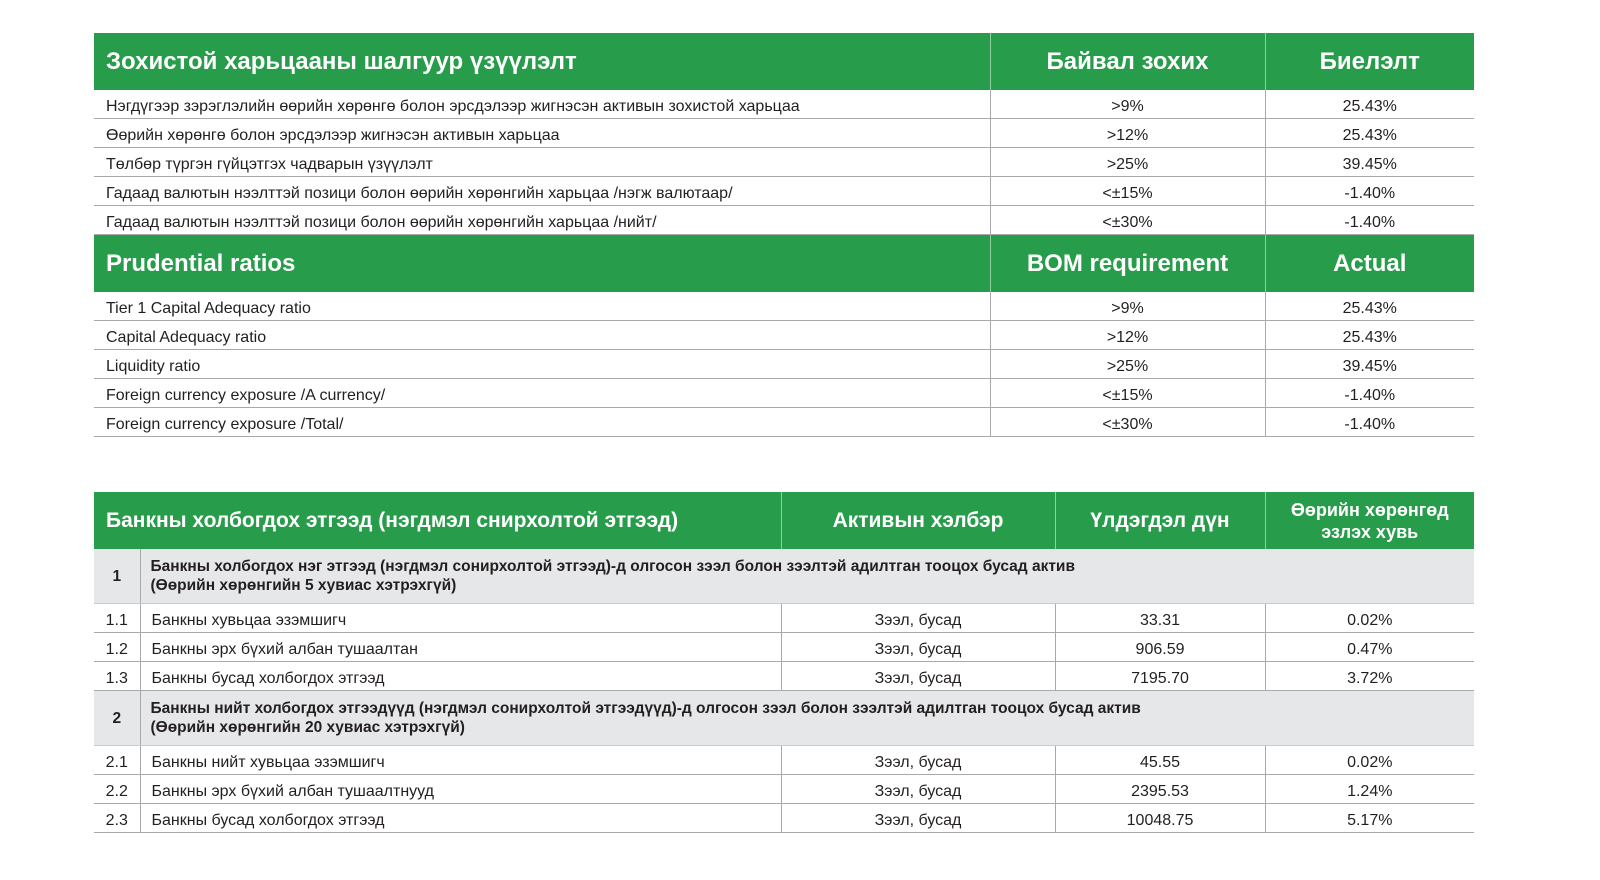 The height and width of the screenshot is (880, 1600). I want to click on section-subtitle: (Өөрийн хөрөнгийн 20 хувиас хэтрэхгүй), so click(307, 727).